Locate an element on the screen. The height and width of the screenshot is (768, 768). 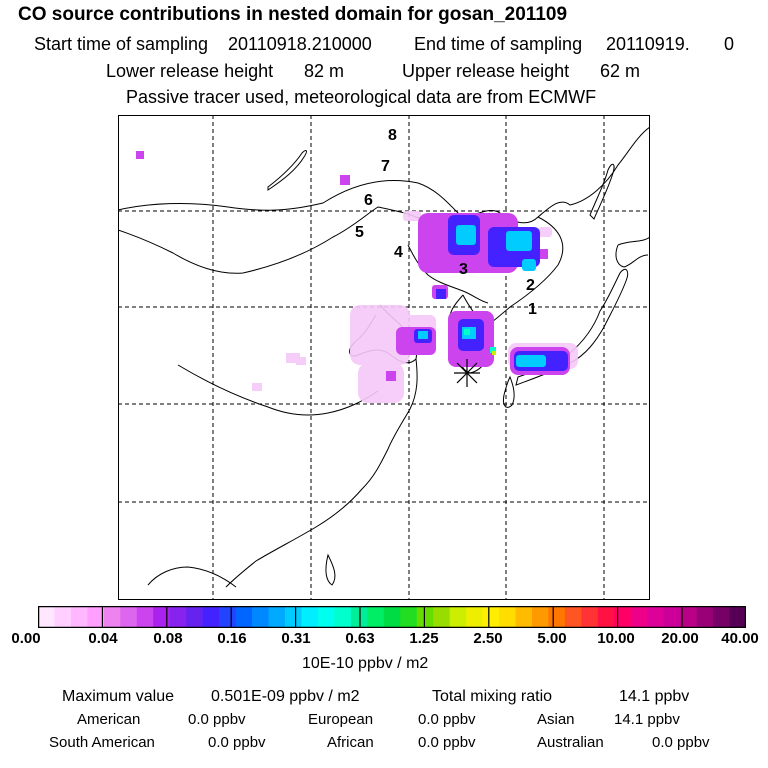
region-name: Asian is located at coordinates (556, 719).